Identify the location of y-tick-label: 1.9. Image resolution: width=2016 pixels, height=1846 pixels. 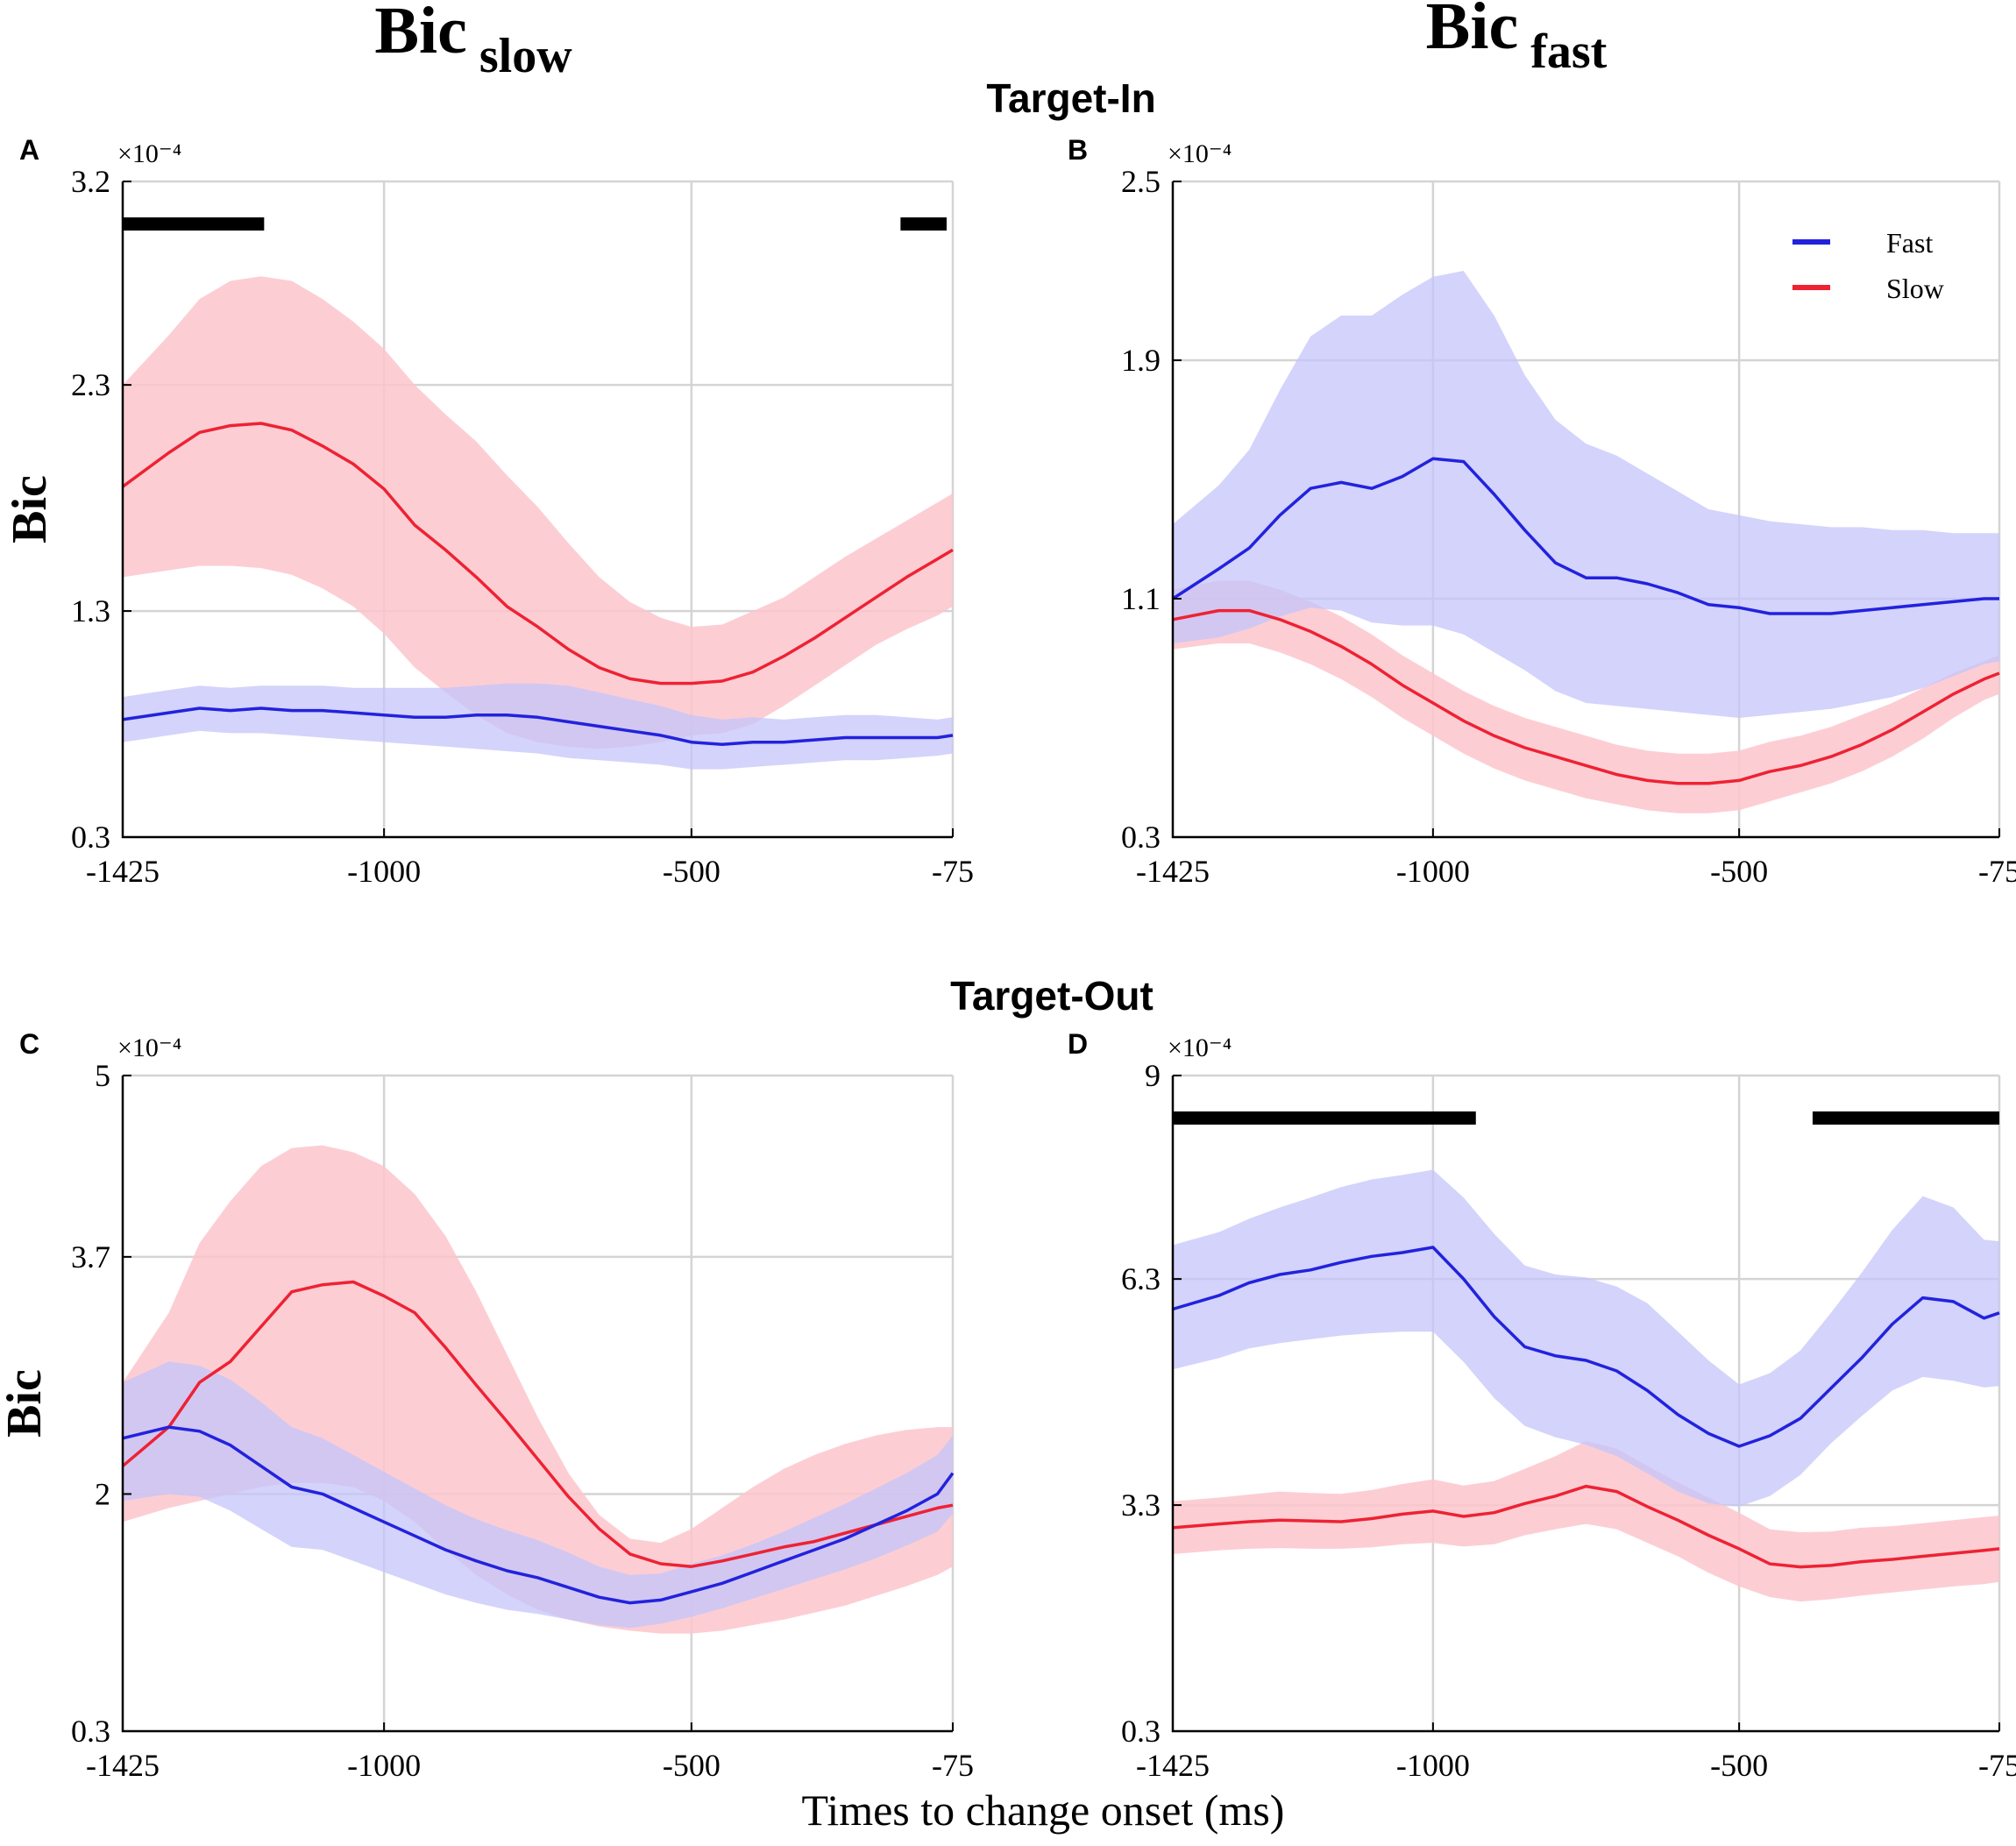
(1141, 360).